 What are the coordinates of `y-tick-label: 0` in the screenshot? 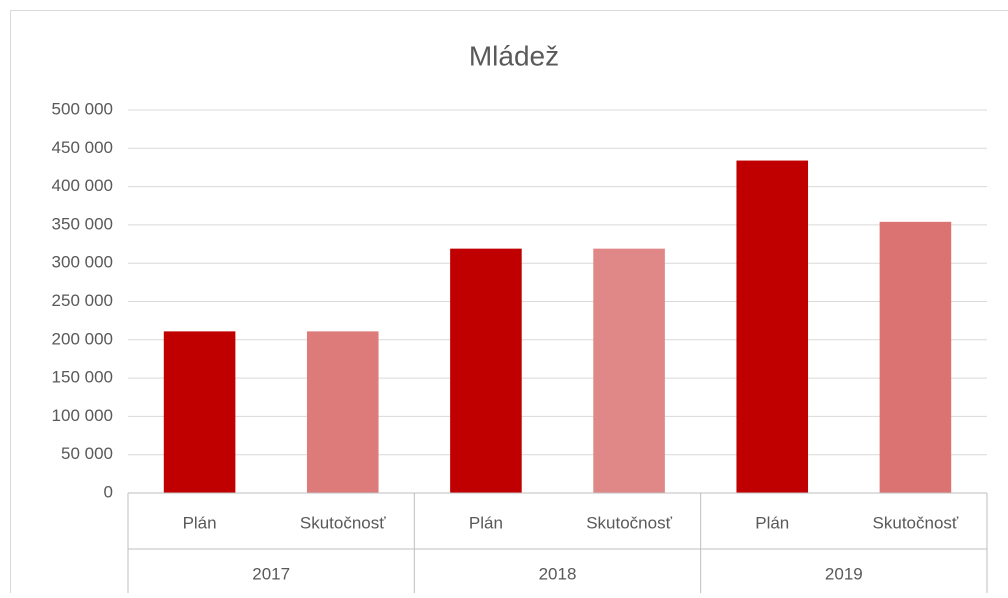 It's located at (108, 491).